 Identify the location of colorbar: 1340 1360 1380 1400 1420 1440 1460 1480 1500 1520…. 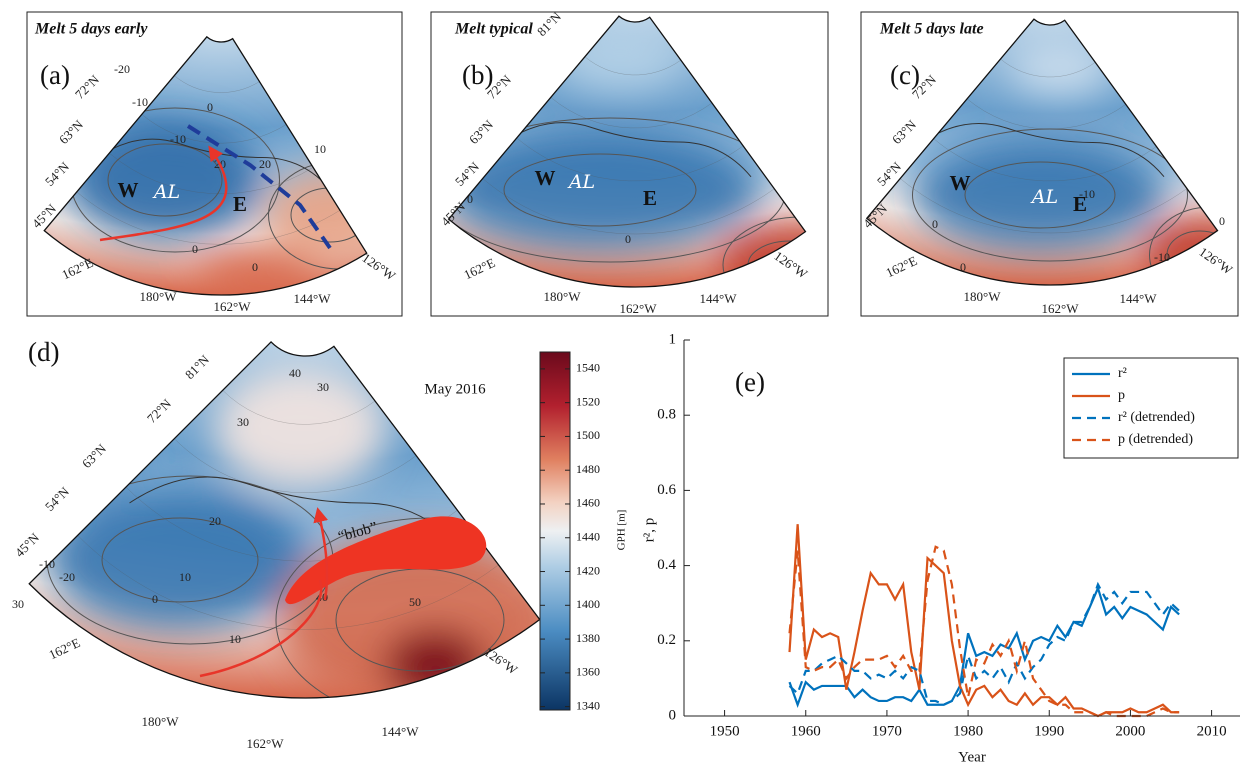
(583, 531).